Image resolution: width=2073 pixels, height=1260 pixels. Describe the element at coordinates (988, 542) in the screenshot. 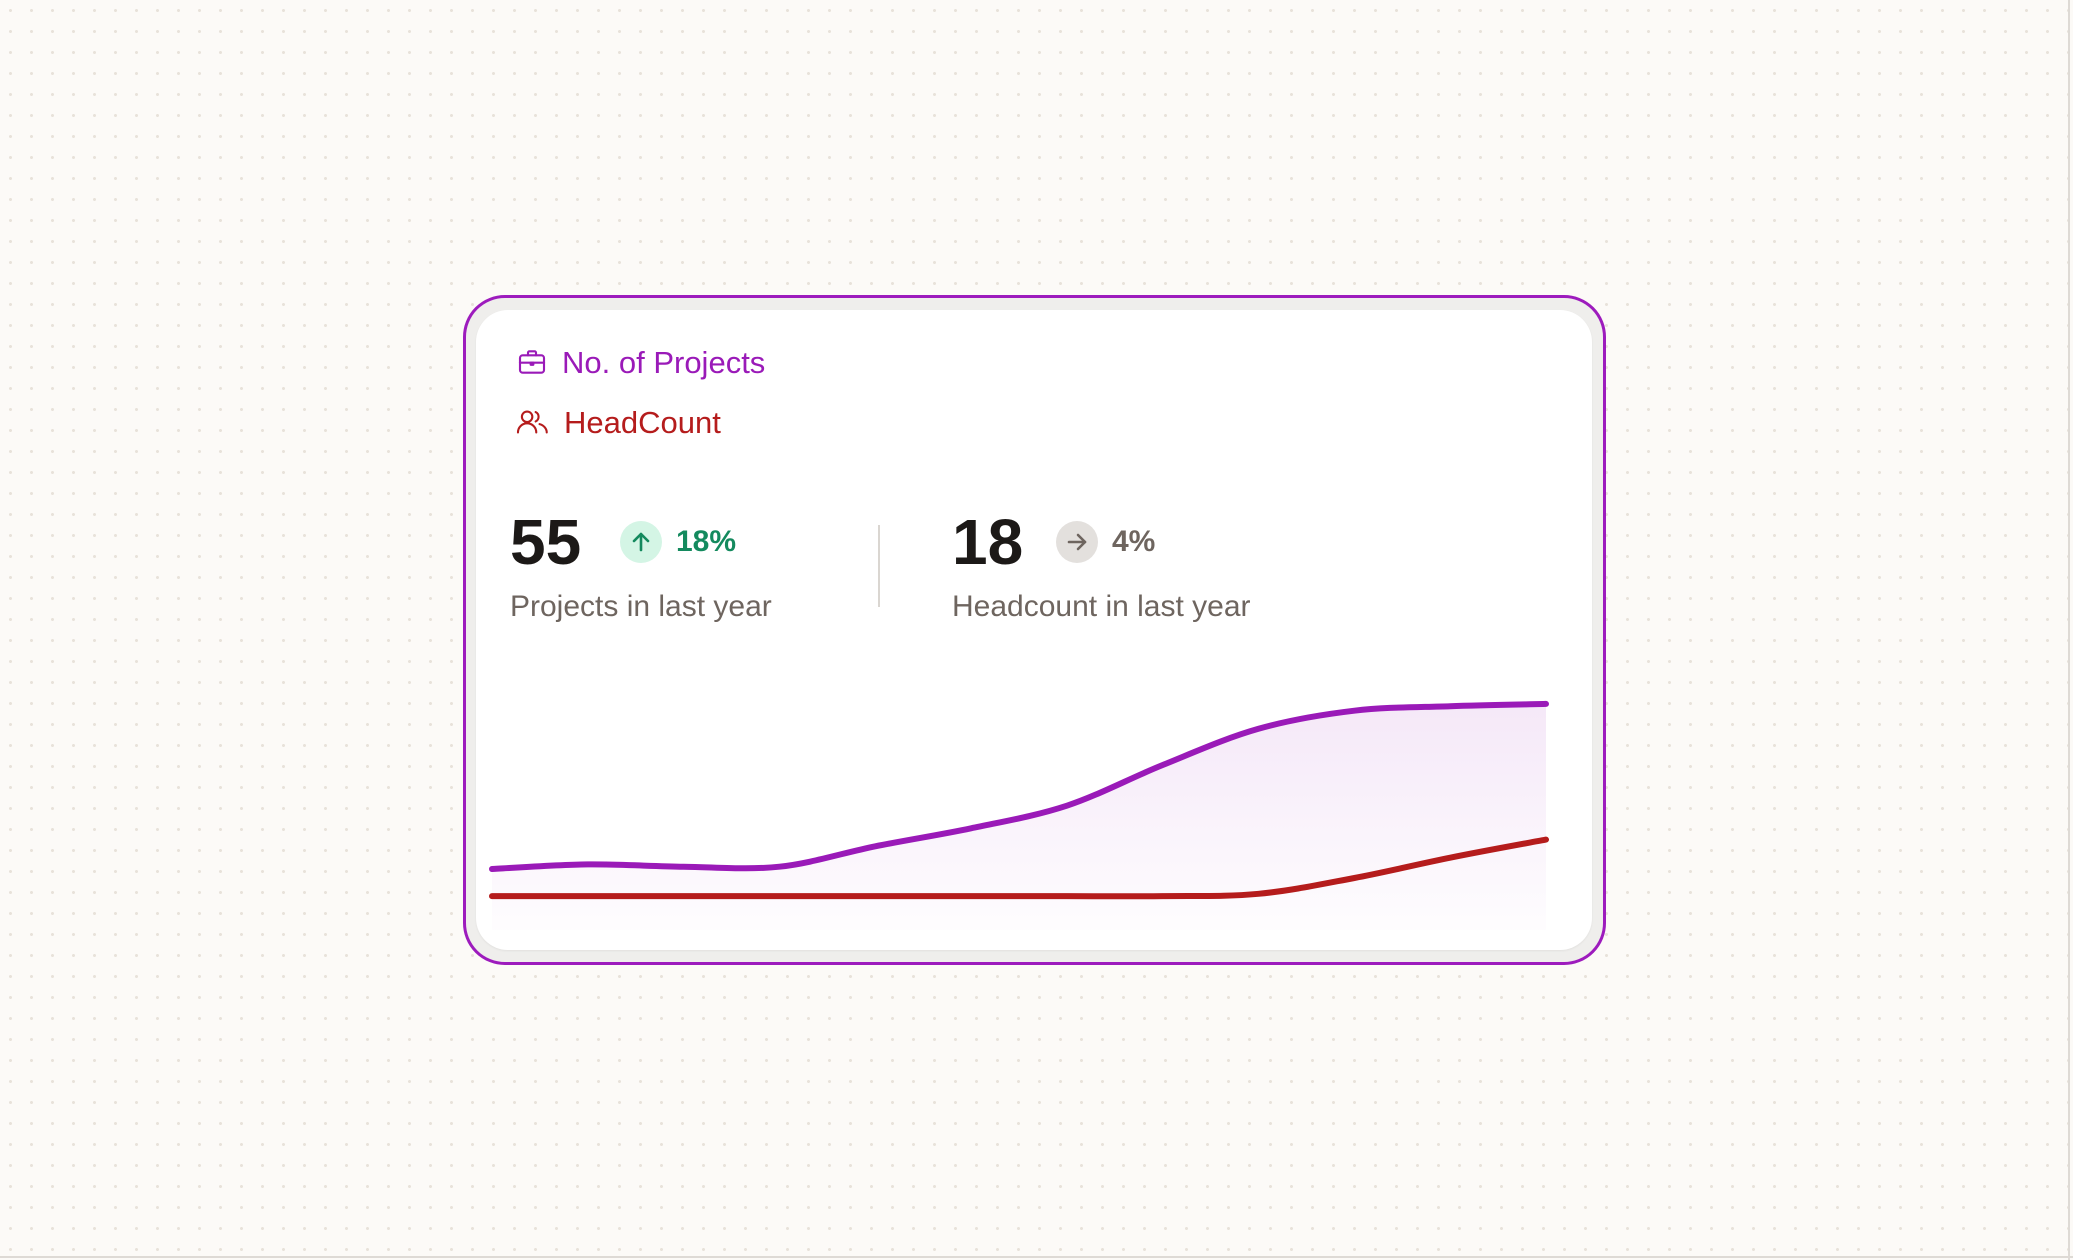

I see `headcount-count: 18` at that location.